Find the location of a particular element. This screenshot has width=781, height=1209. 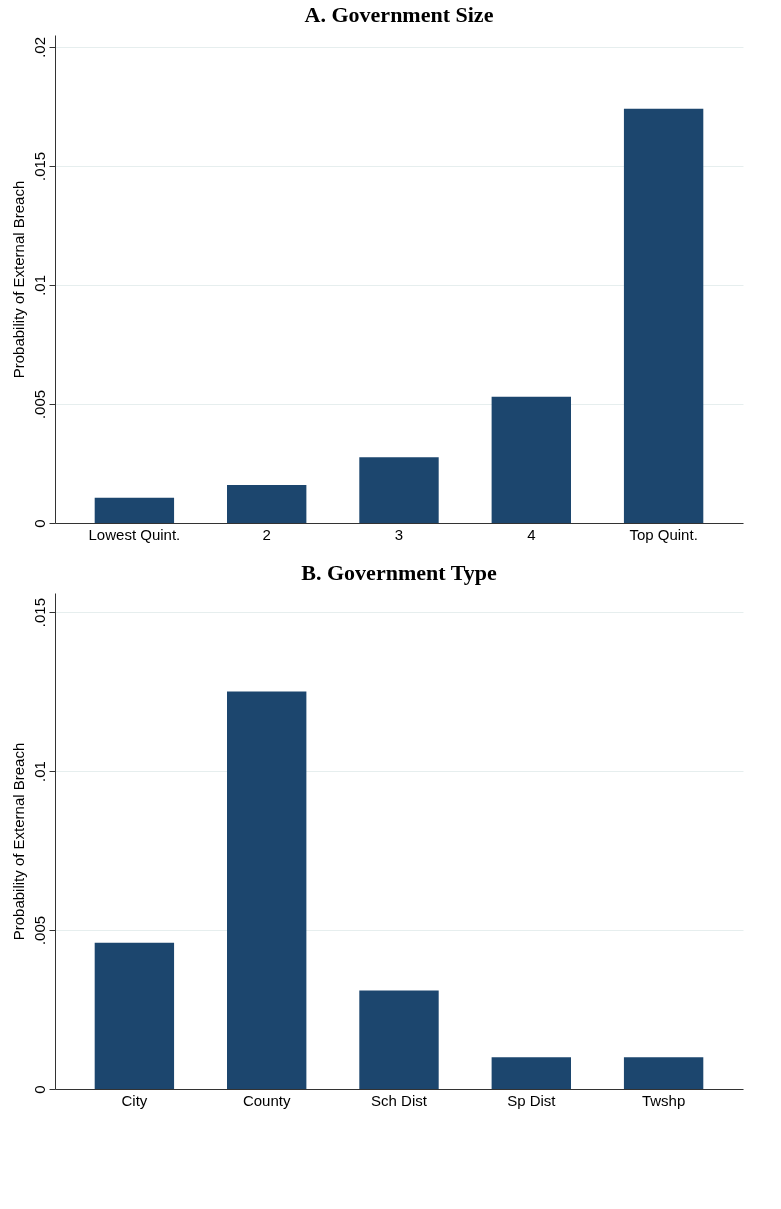

x-tick-label: 4 is located at coordinates (531, 534).